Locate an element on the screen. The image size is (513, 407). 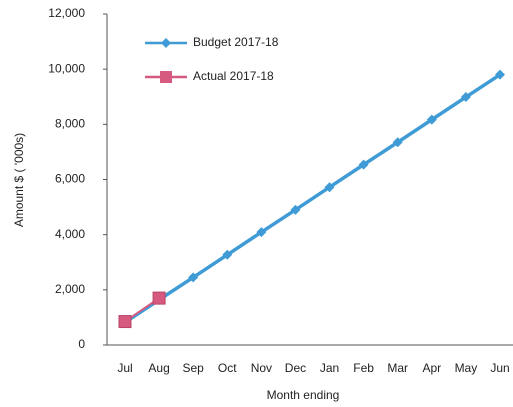
x-tick-label: Jul is located at coordinates (124, 368).